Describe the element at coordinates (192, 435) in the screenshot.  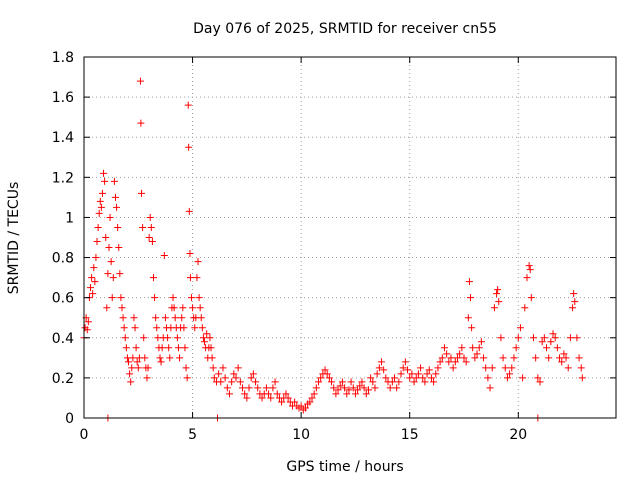
I see `x-tick-label: 5` at that location.